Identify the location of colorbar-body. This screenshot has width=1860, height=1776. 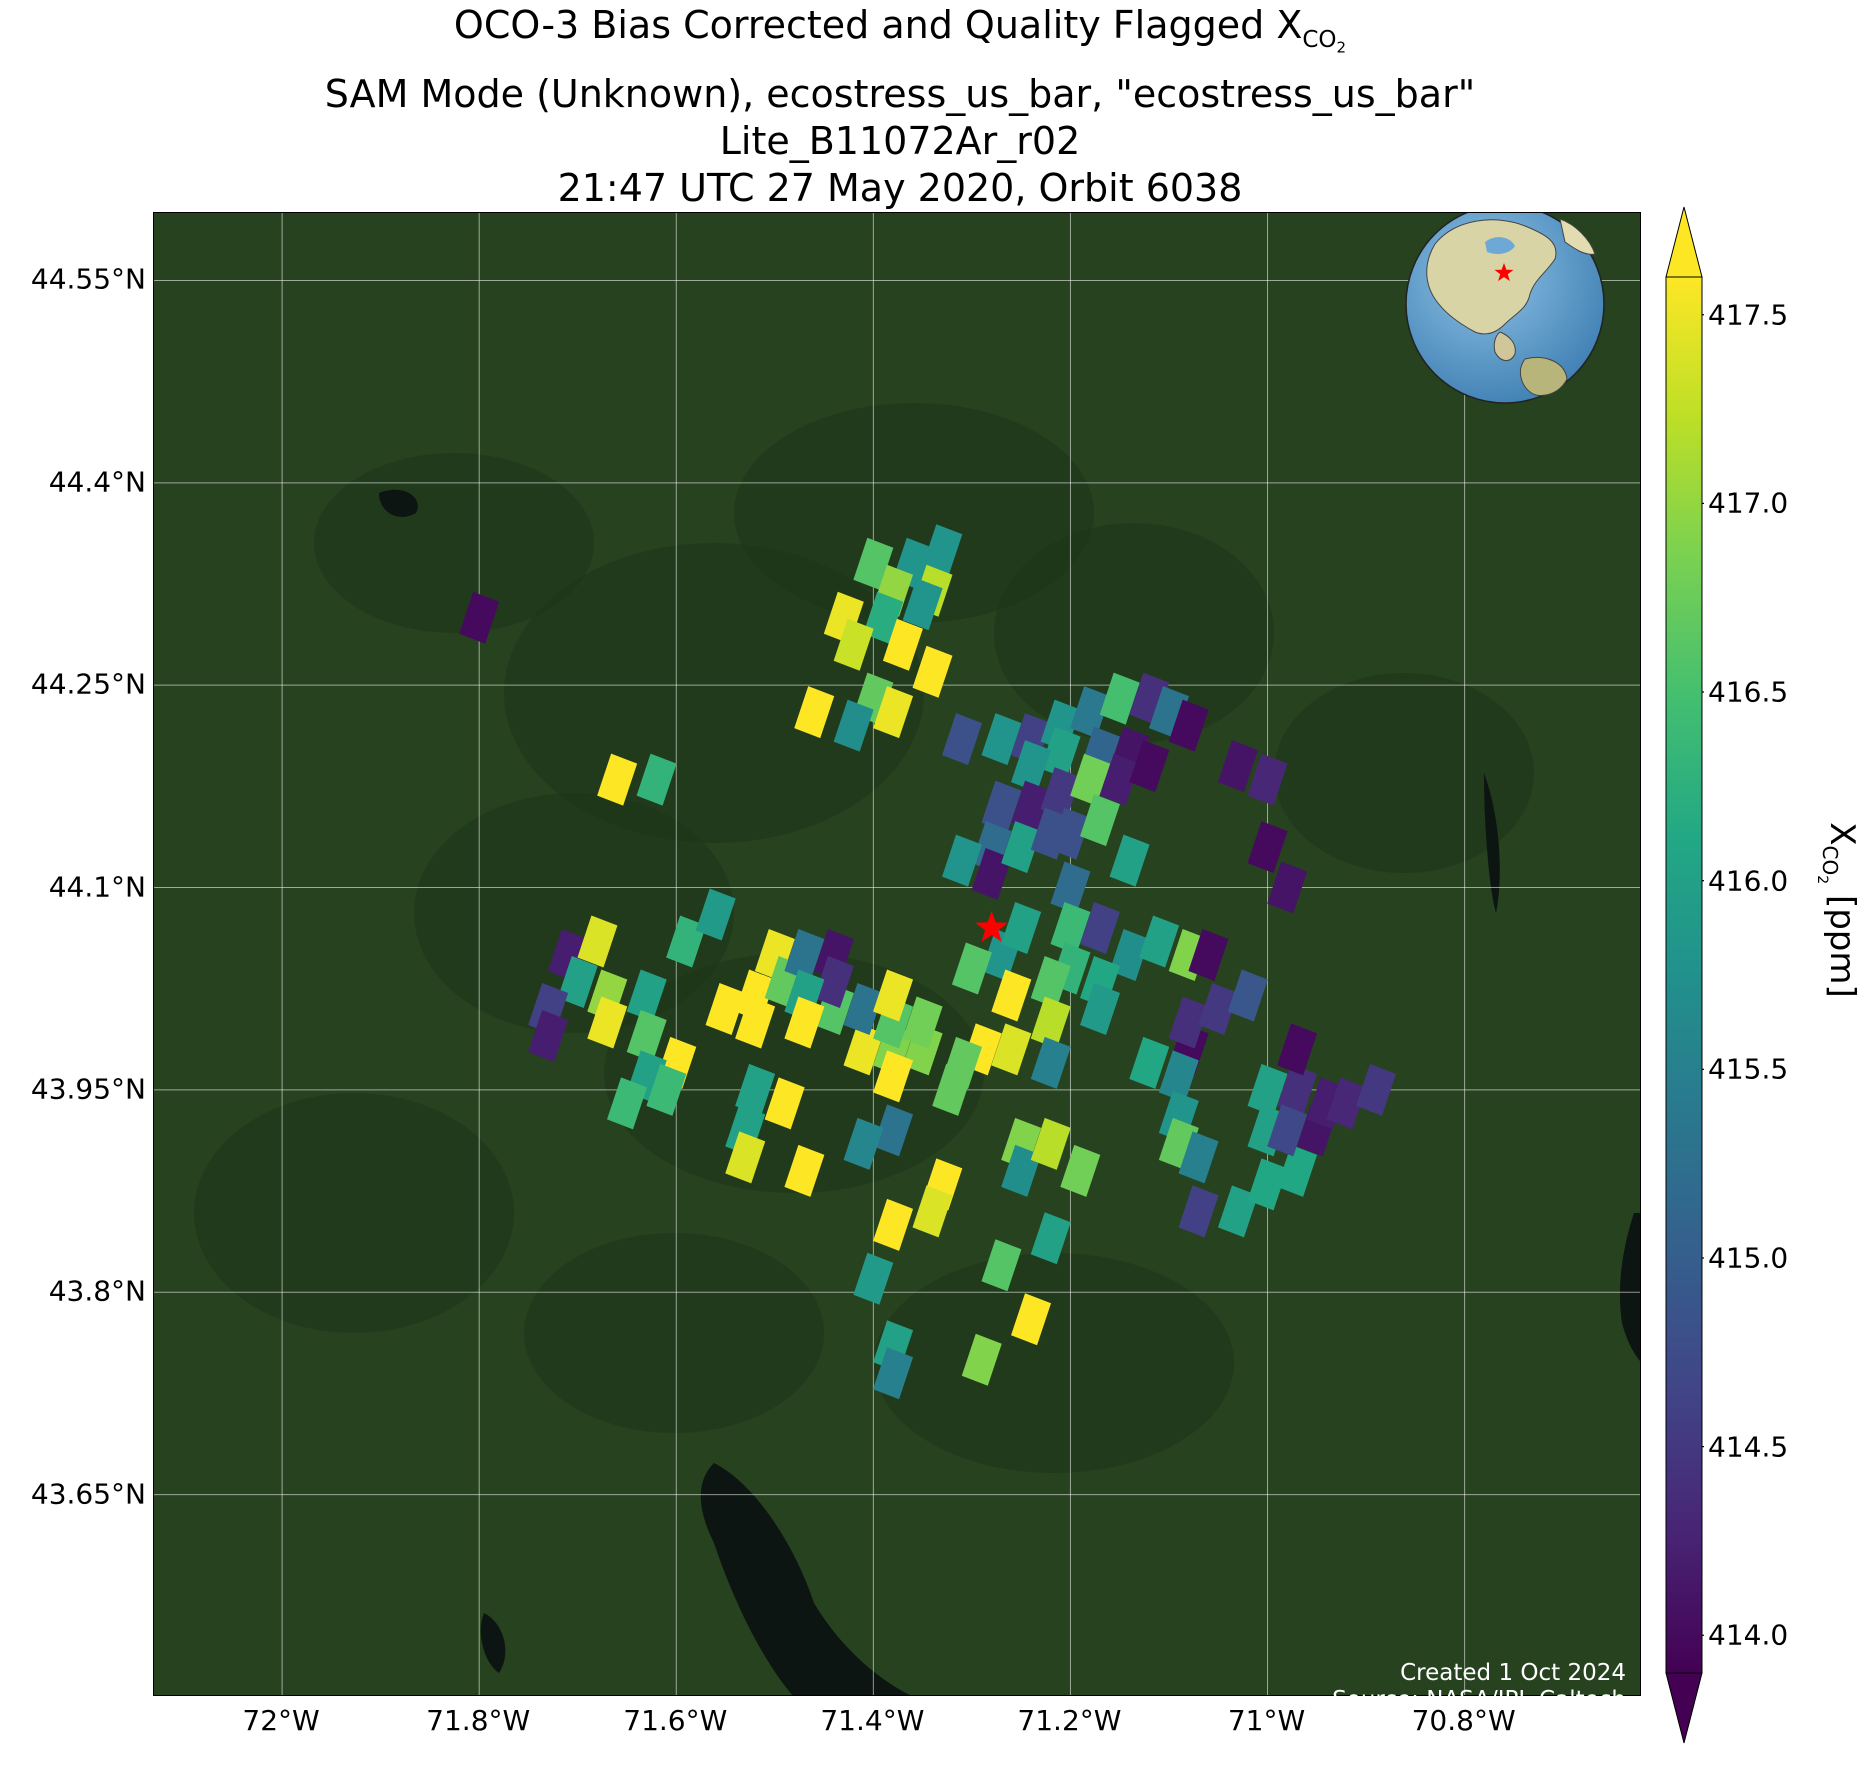
(1684, 975).